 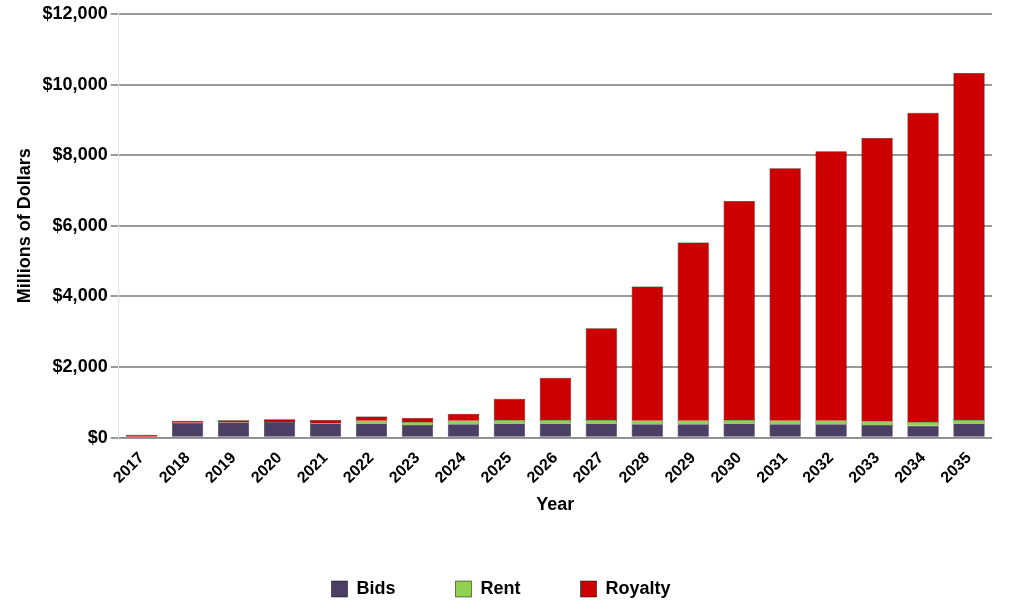 I want to click on legend-label: Rent, so click(x=500, y=587).